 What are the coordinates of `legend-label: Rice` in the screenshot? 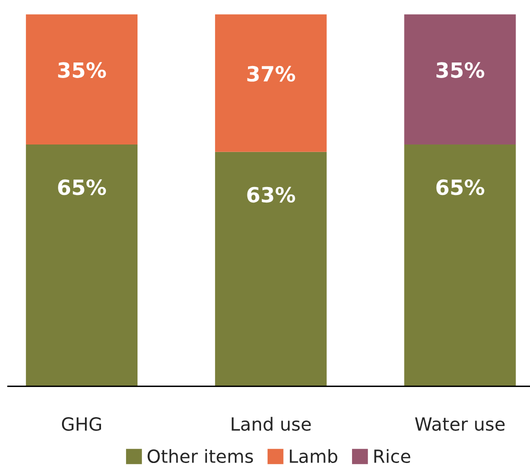 It's located at (392, 456).